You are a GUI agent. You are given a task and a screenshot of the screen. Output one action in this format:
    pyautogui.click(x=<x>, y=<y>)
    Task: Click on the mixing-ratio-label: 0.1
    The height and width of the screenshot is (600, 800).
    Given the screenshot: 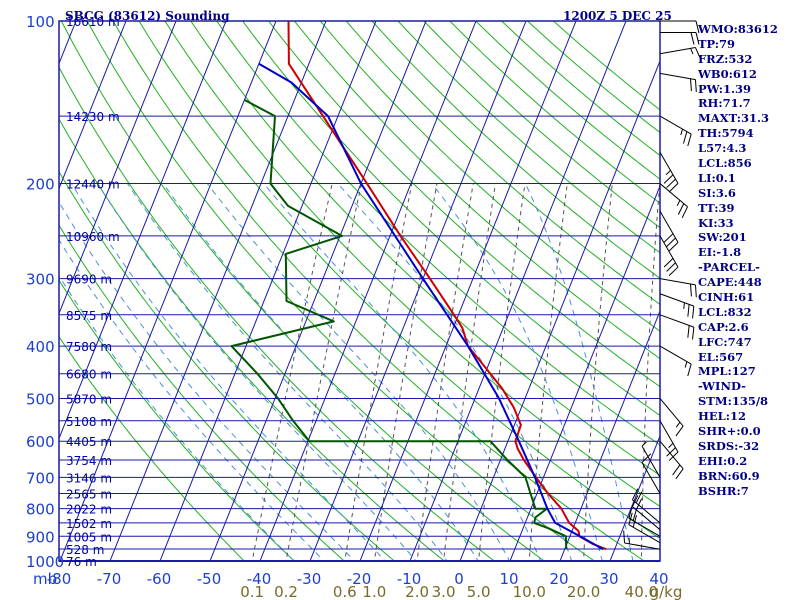 What is the action you would take?
    pyautogui.click(x=252, y=591)
    